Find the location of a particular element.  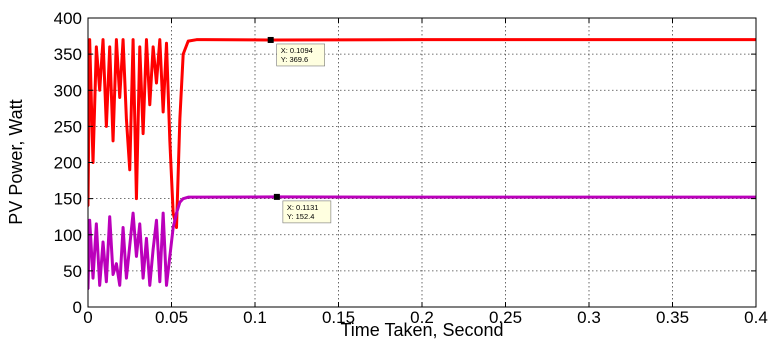

x-tick-label: 0.4 is located at coordinates (756, 317).